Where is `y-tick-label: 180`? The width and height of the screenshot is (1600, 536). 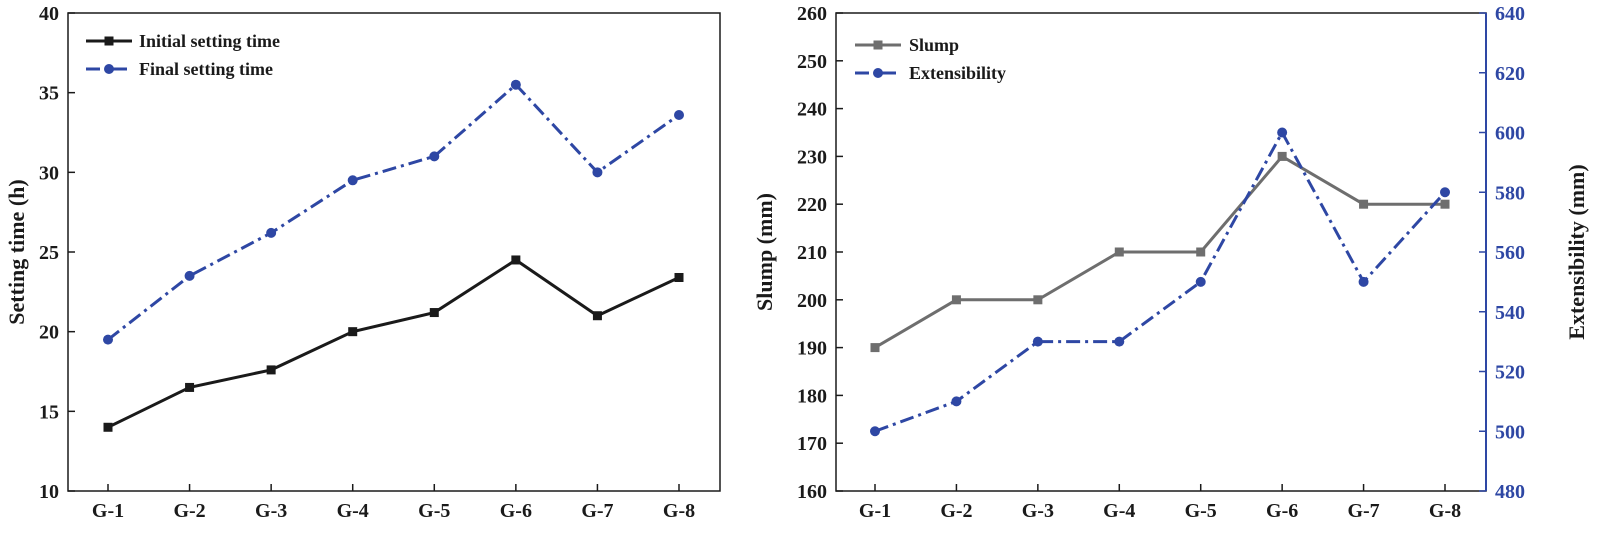 y-tick-label: 180 is located at coordinates (812, 396).